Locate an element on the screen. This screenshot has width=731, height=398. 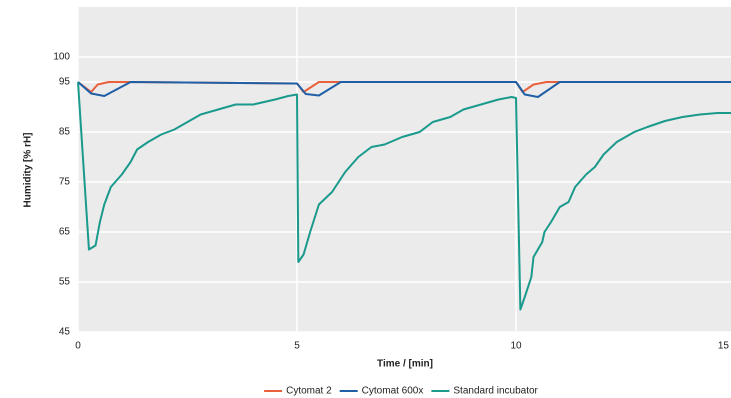
y-tick-label: 45 is located at coordinates (65, 332).